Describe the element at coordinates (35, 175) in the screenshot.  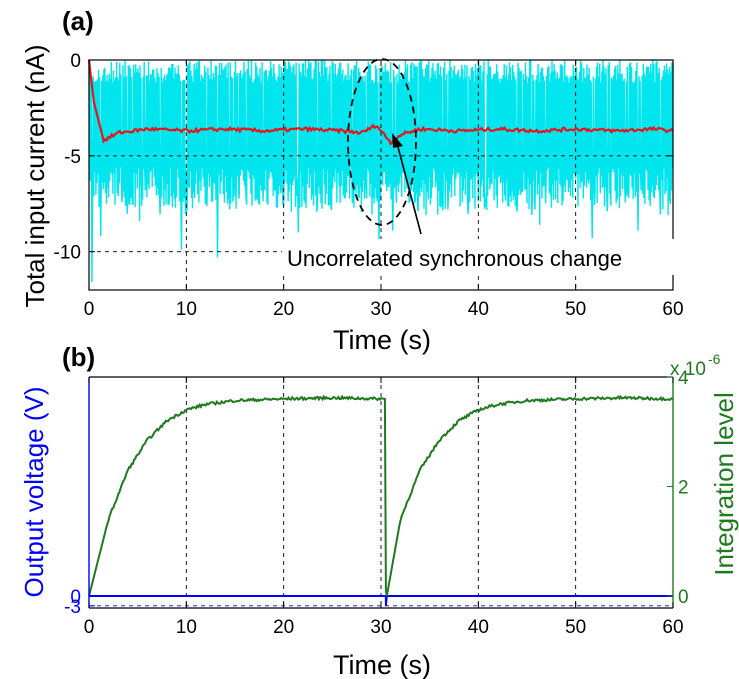
I see `panel-a-ylabel: Total input current (nA)` at that location.